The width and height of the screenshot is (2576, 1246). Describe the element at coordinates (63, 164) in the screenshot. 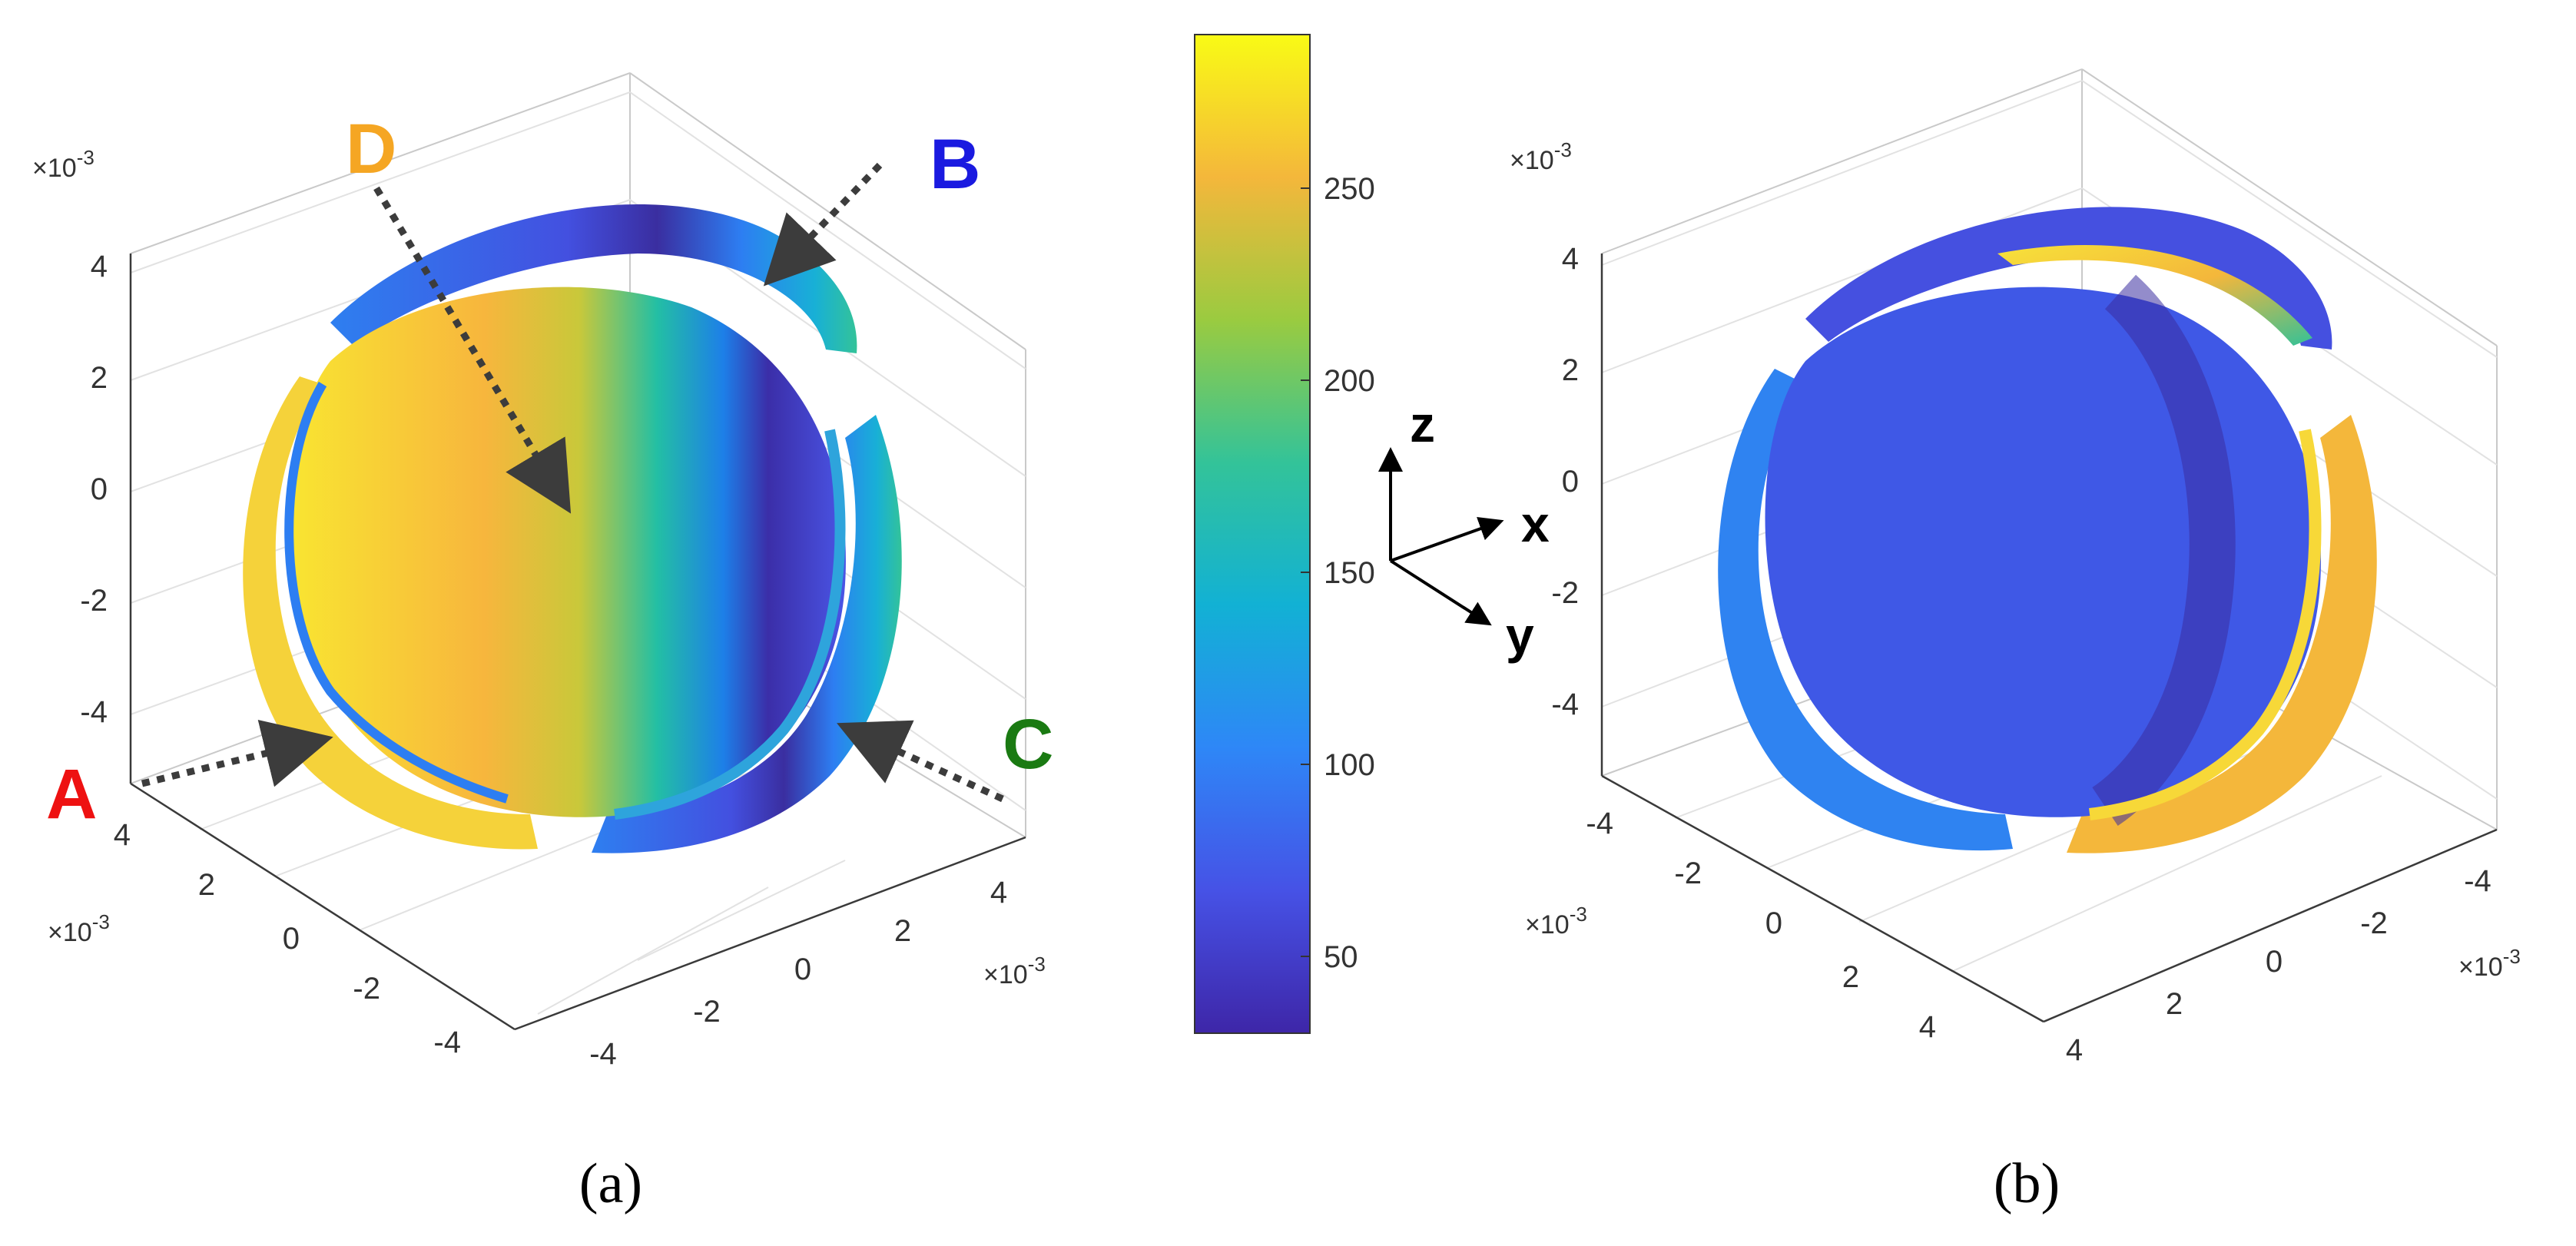

I see `a-z-exponent: ×10⁻³` at that location.